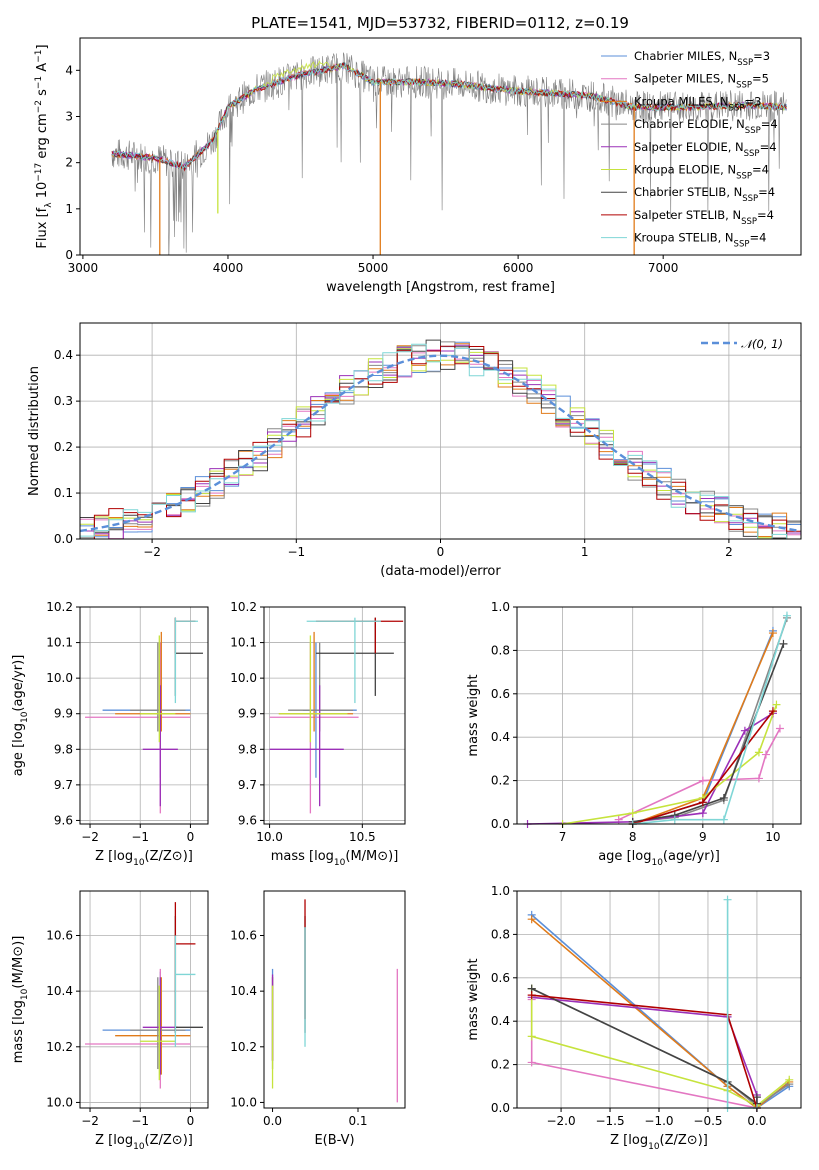  Describe the element at coordinates (689, 124) in the screenshot. I see `legend-label-text: Chabrier ELODIE, N` at that location.